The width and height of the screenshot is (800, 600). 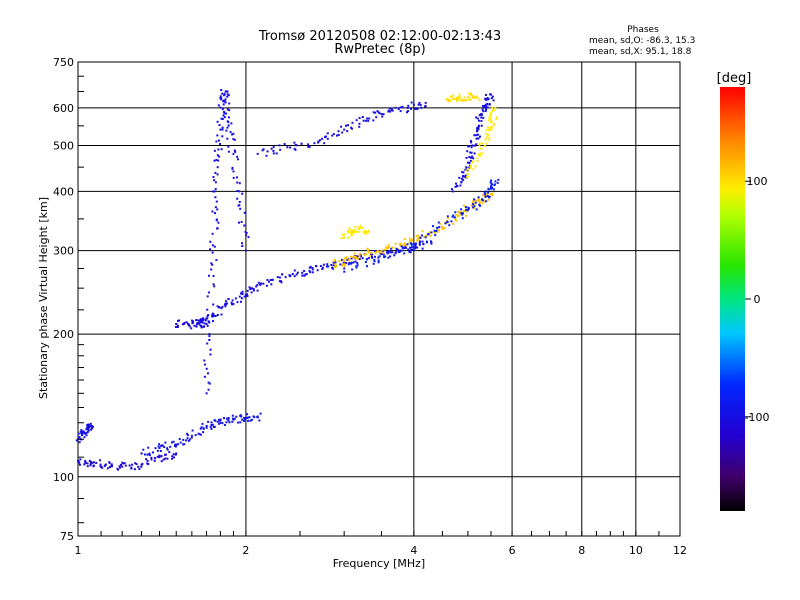 I want to click on y-tick-label: 75, so click(x=67, y=536).